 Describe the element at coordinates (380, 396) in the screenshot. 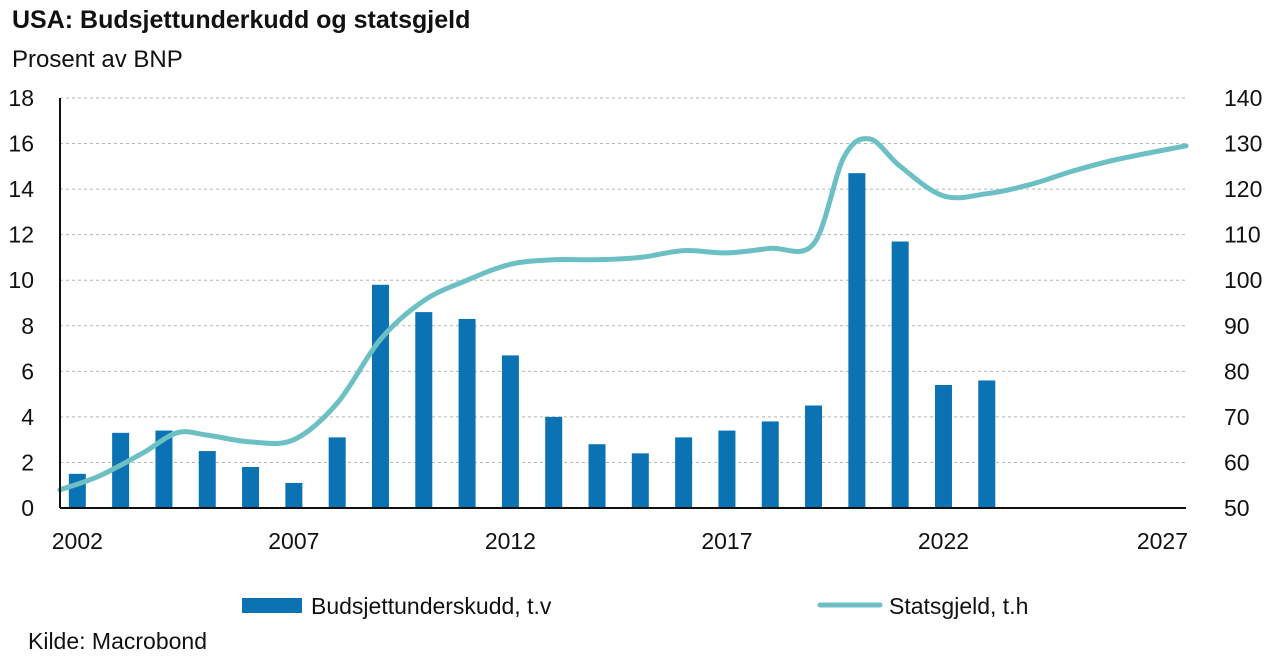

I see `bar-2009` at that location.